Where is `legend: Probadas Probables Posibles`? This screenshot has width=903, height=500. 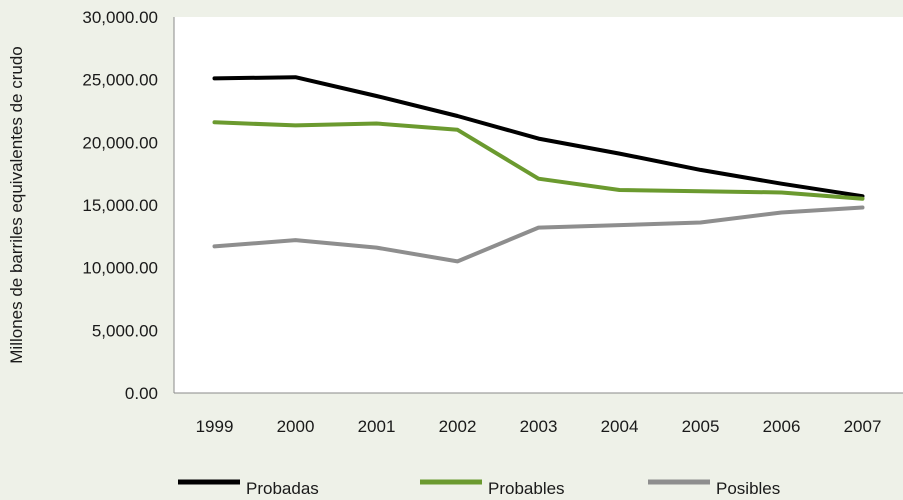
legend: Probadas Probables Posibles is located at coordinates (479, 488).